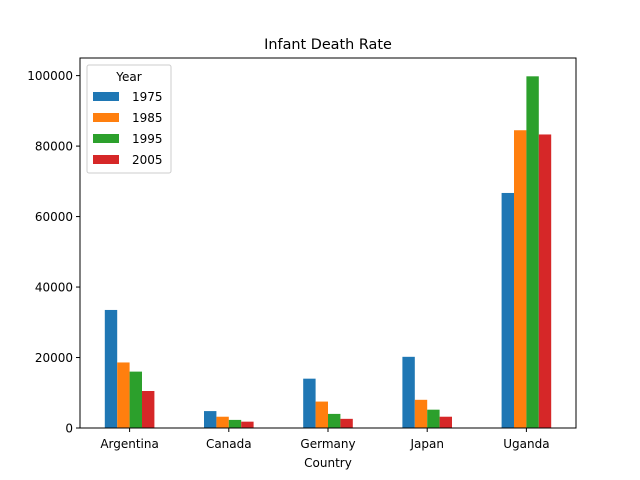 Image resolution: width=640 pixels, height=480 pixels. Describe the element at coordinates (147, 118) in the screenshot. I see `legend-label-1985: 1985` at that location.